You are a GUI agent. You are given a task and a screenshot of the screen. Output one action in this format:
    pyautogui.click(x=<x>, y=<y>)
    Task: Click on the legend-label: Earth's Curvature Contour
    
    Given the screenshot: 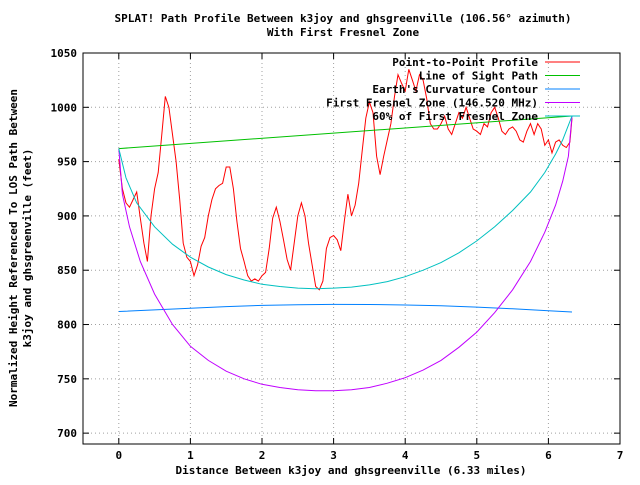 What is the action you would take?
    pyautogui.click(x=455, y=89)
    